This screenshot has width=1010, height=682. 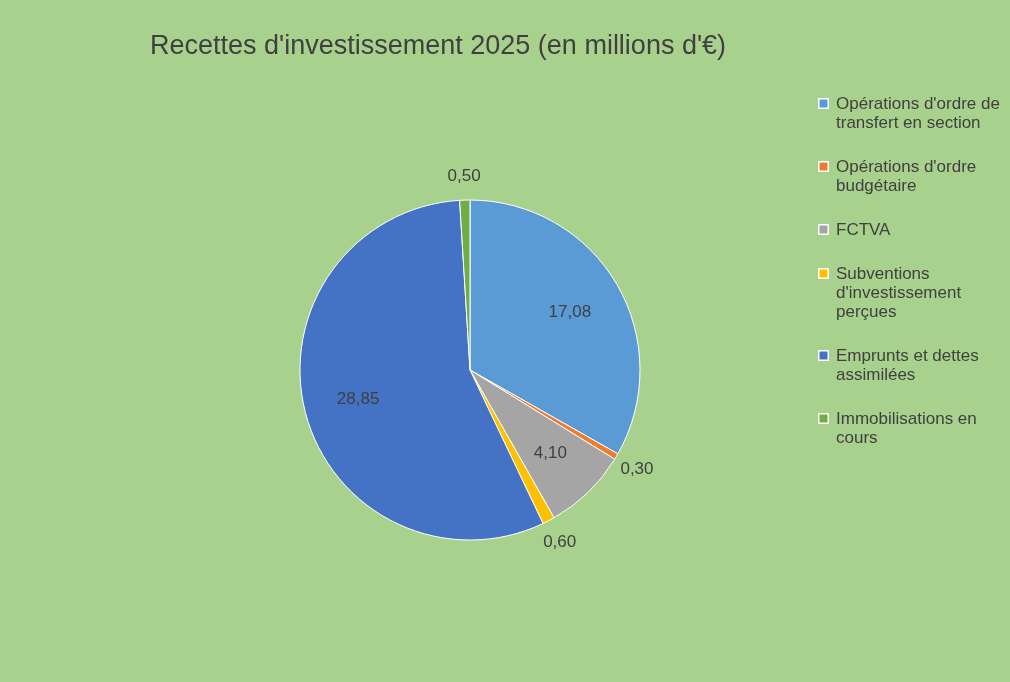 I want to click on legend-label: Opérations d'ordre budgétaire, so click(x=906, y=175).